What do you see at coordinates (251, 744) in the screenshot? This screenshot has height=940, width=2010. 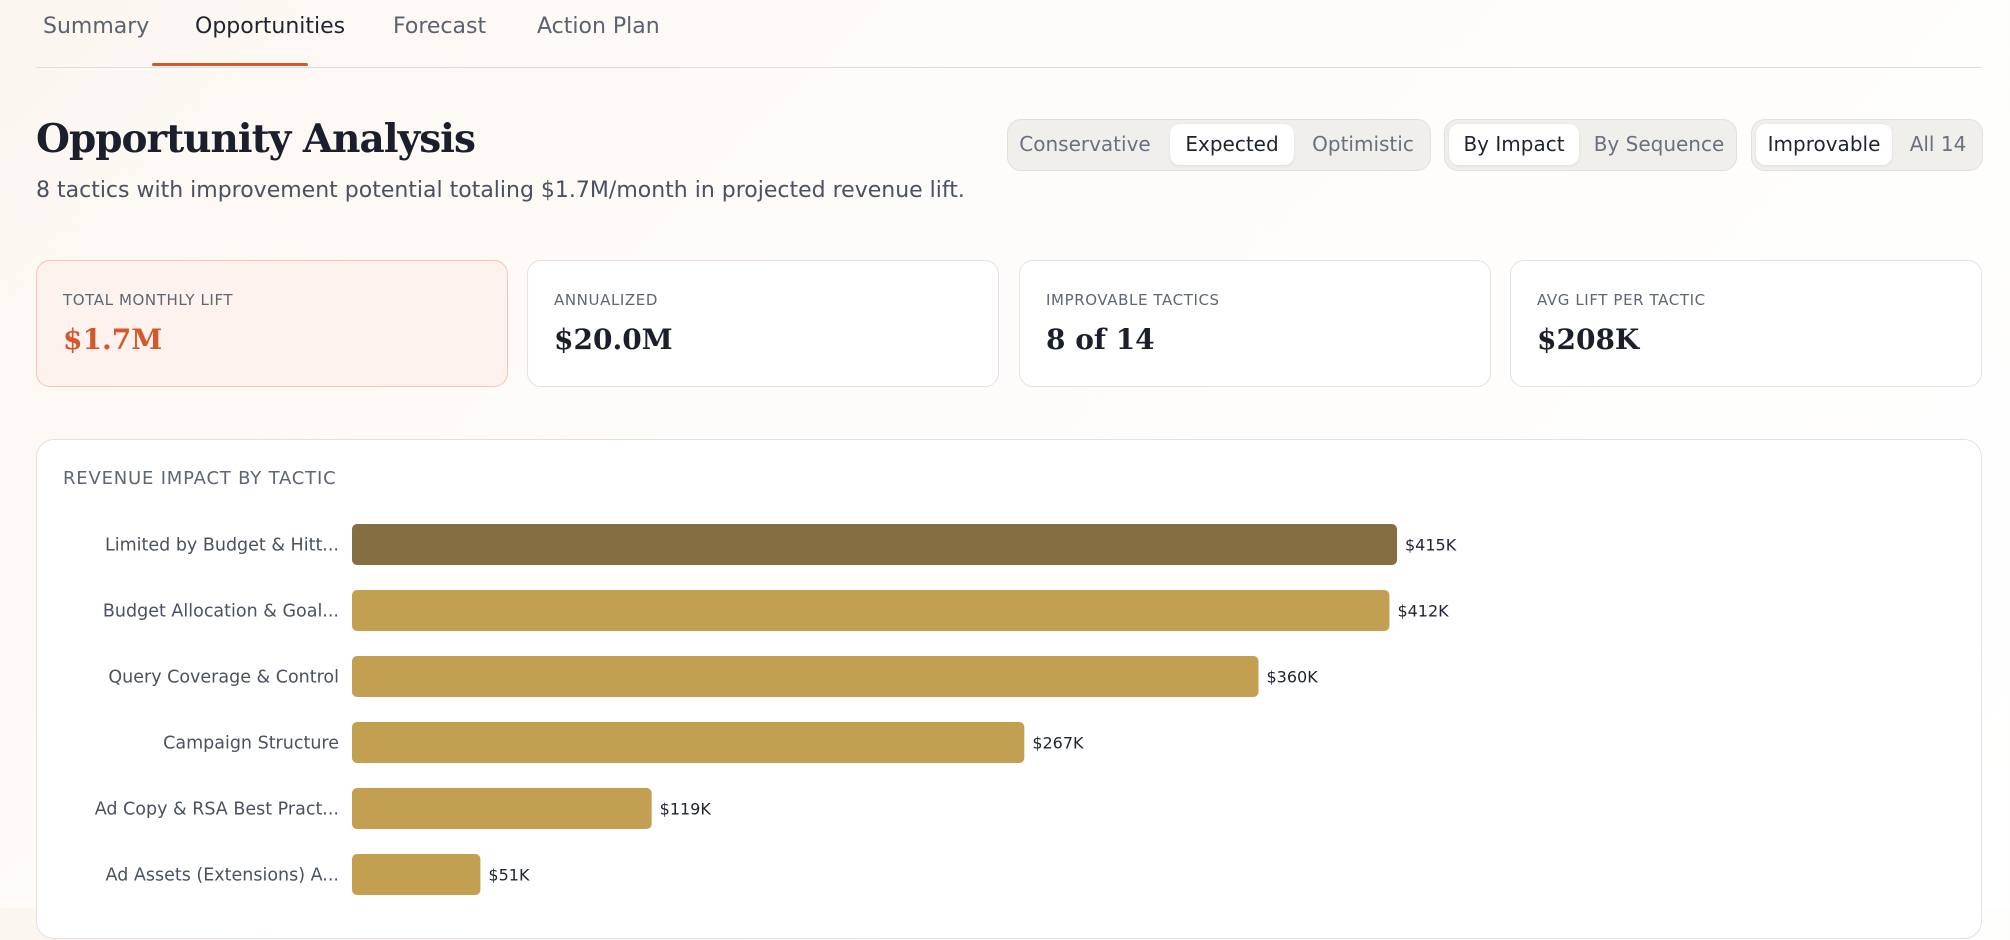 I see `bar-category-label: Campaign Structure` at bounding box center [251, 744].